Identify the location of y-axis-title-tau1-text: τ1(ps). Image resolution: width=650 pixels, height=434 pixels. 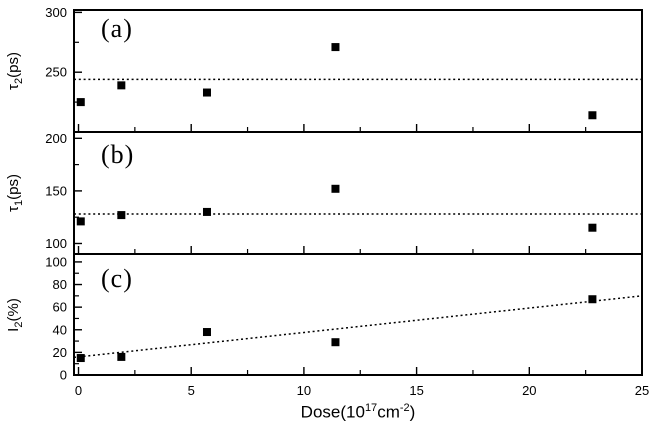
(15, 193).